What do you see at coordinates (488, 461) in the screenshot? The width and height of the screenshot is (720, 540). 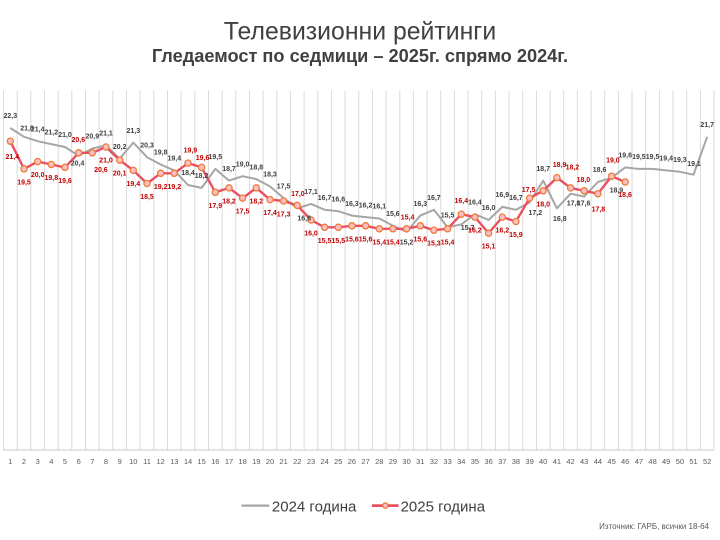 I see `svg-text: 36` at bounding box center [488, 461].